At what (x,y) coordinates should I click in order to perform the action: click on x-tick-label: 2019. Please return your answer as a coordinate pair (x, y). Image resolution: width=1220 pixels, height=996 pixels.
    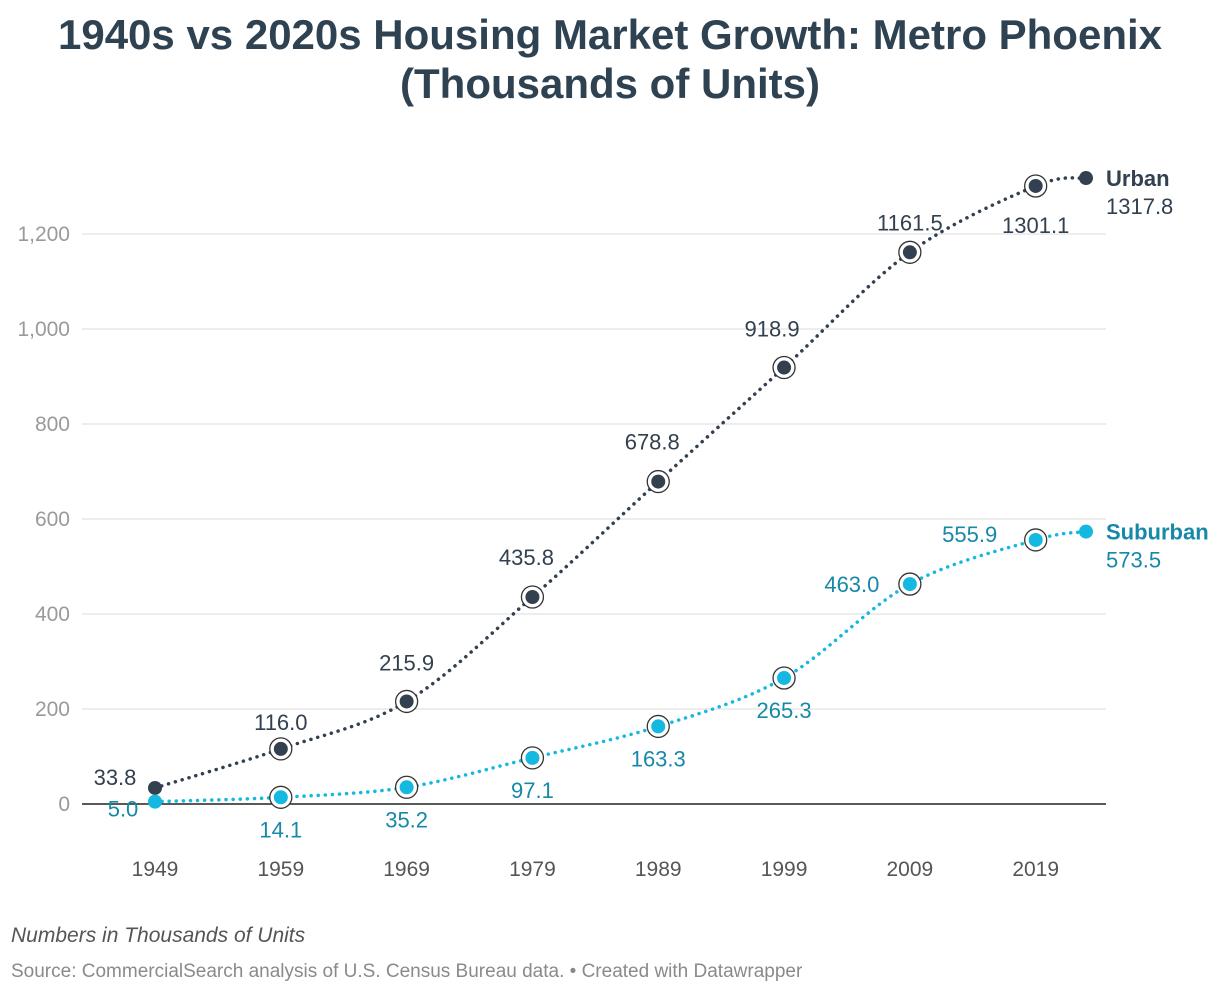
    Looking at the image, I should click on (1035, 869).